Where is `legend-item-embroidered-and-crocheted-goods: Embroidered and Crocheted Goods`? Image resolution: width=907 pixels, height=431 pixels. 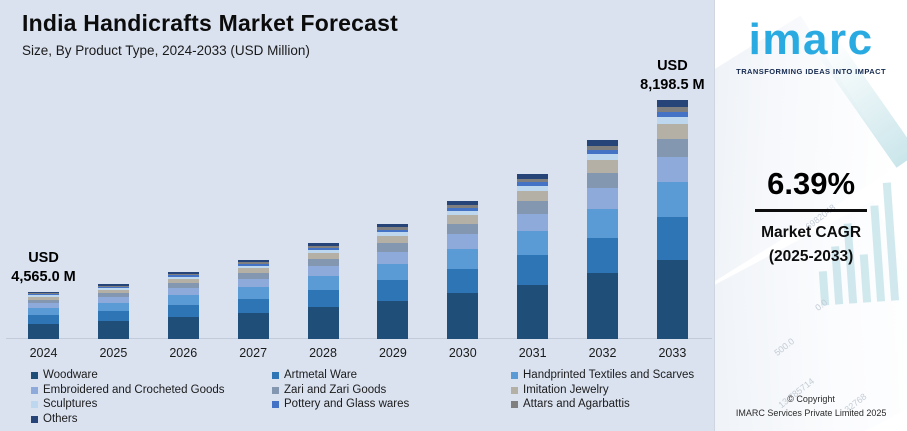 legend-item-embroidered-and-crocheted-goods: Embroidered and Crocheted Goods is located at coordinates (151, 391).